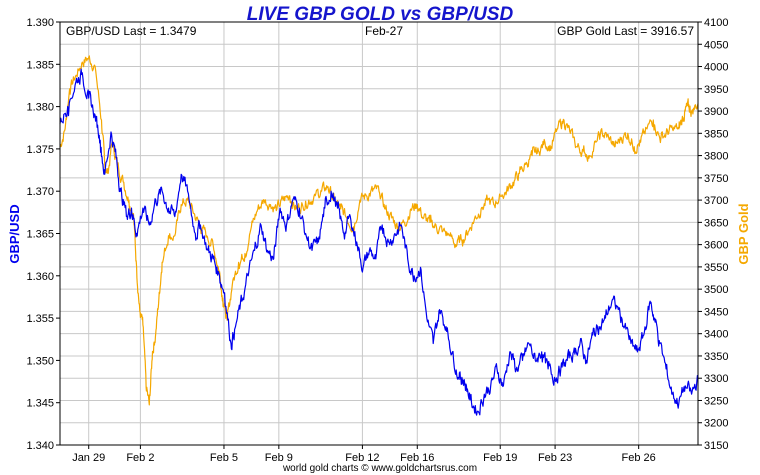  Describe the element at coordinates (716, 112) in the screenshot. I see `right-tick-label: 3900` at that location.